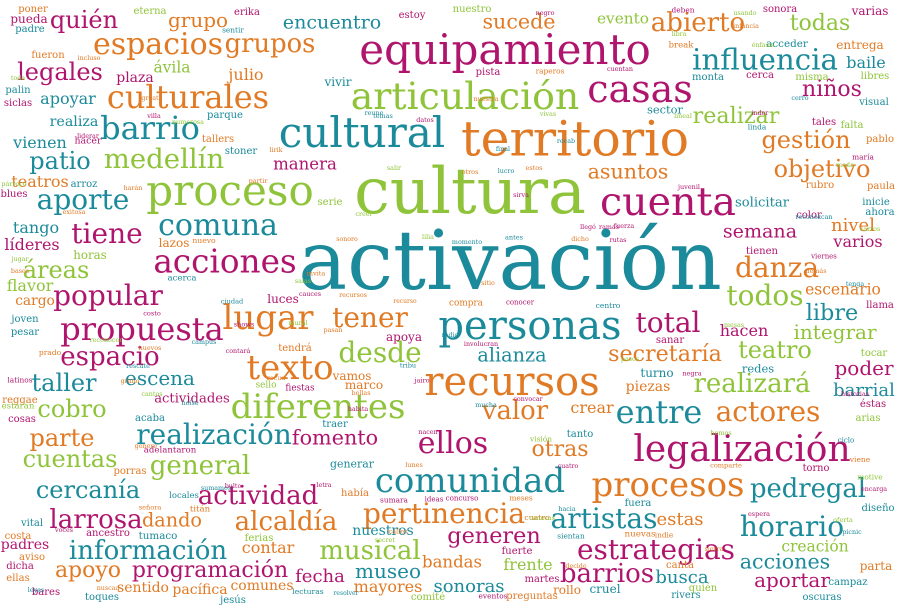  Describe the element at coordinates (330, 202) in the screenshot. I see `cloud-word: serie` at that location.